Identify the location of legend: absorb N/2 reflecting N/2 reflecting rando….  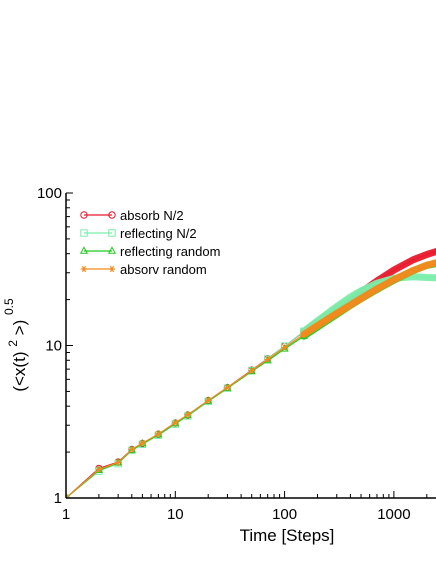
(149, 242).